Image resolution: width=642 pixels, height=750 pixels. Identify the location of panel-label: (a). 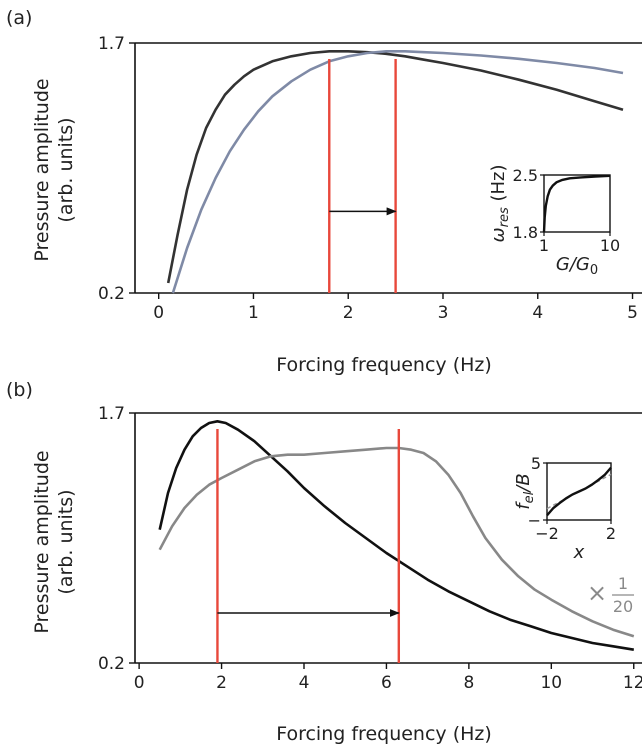
(19, 18).